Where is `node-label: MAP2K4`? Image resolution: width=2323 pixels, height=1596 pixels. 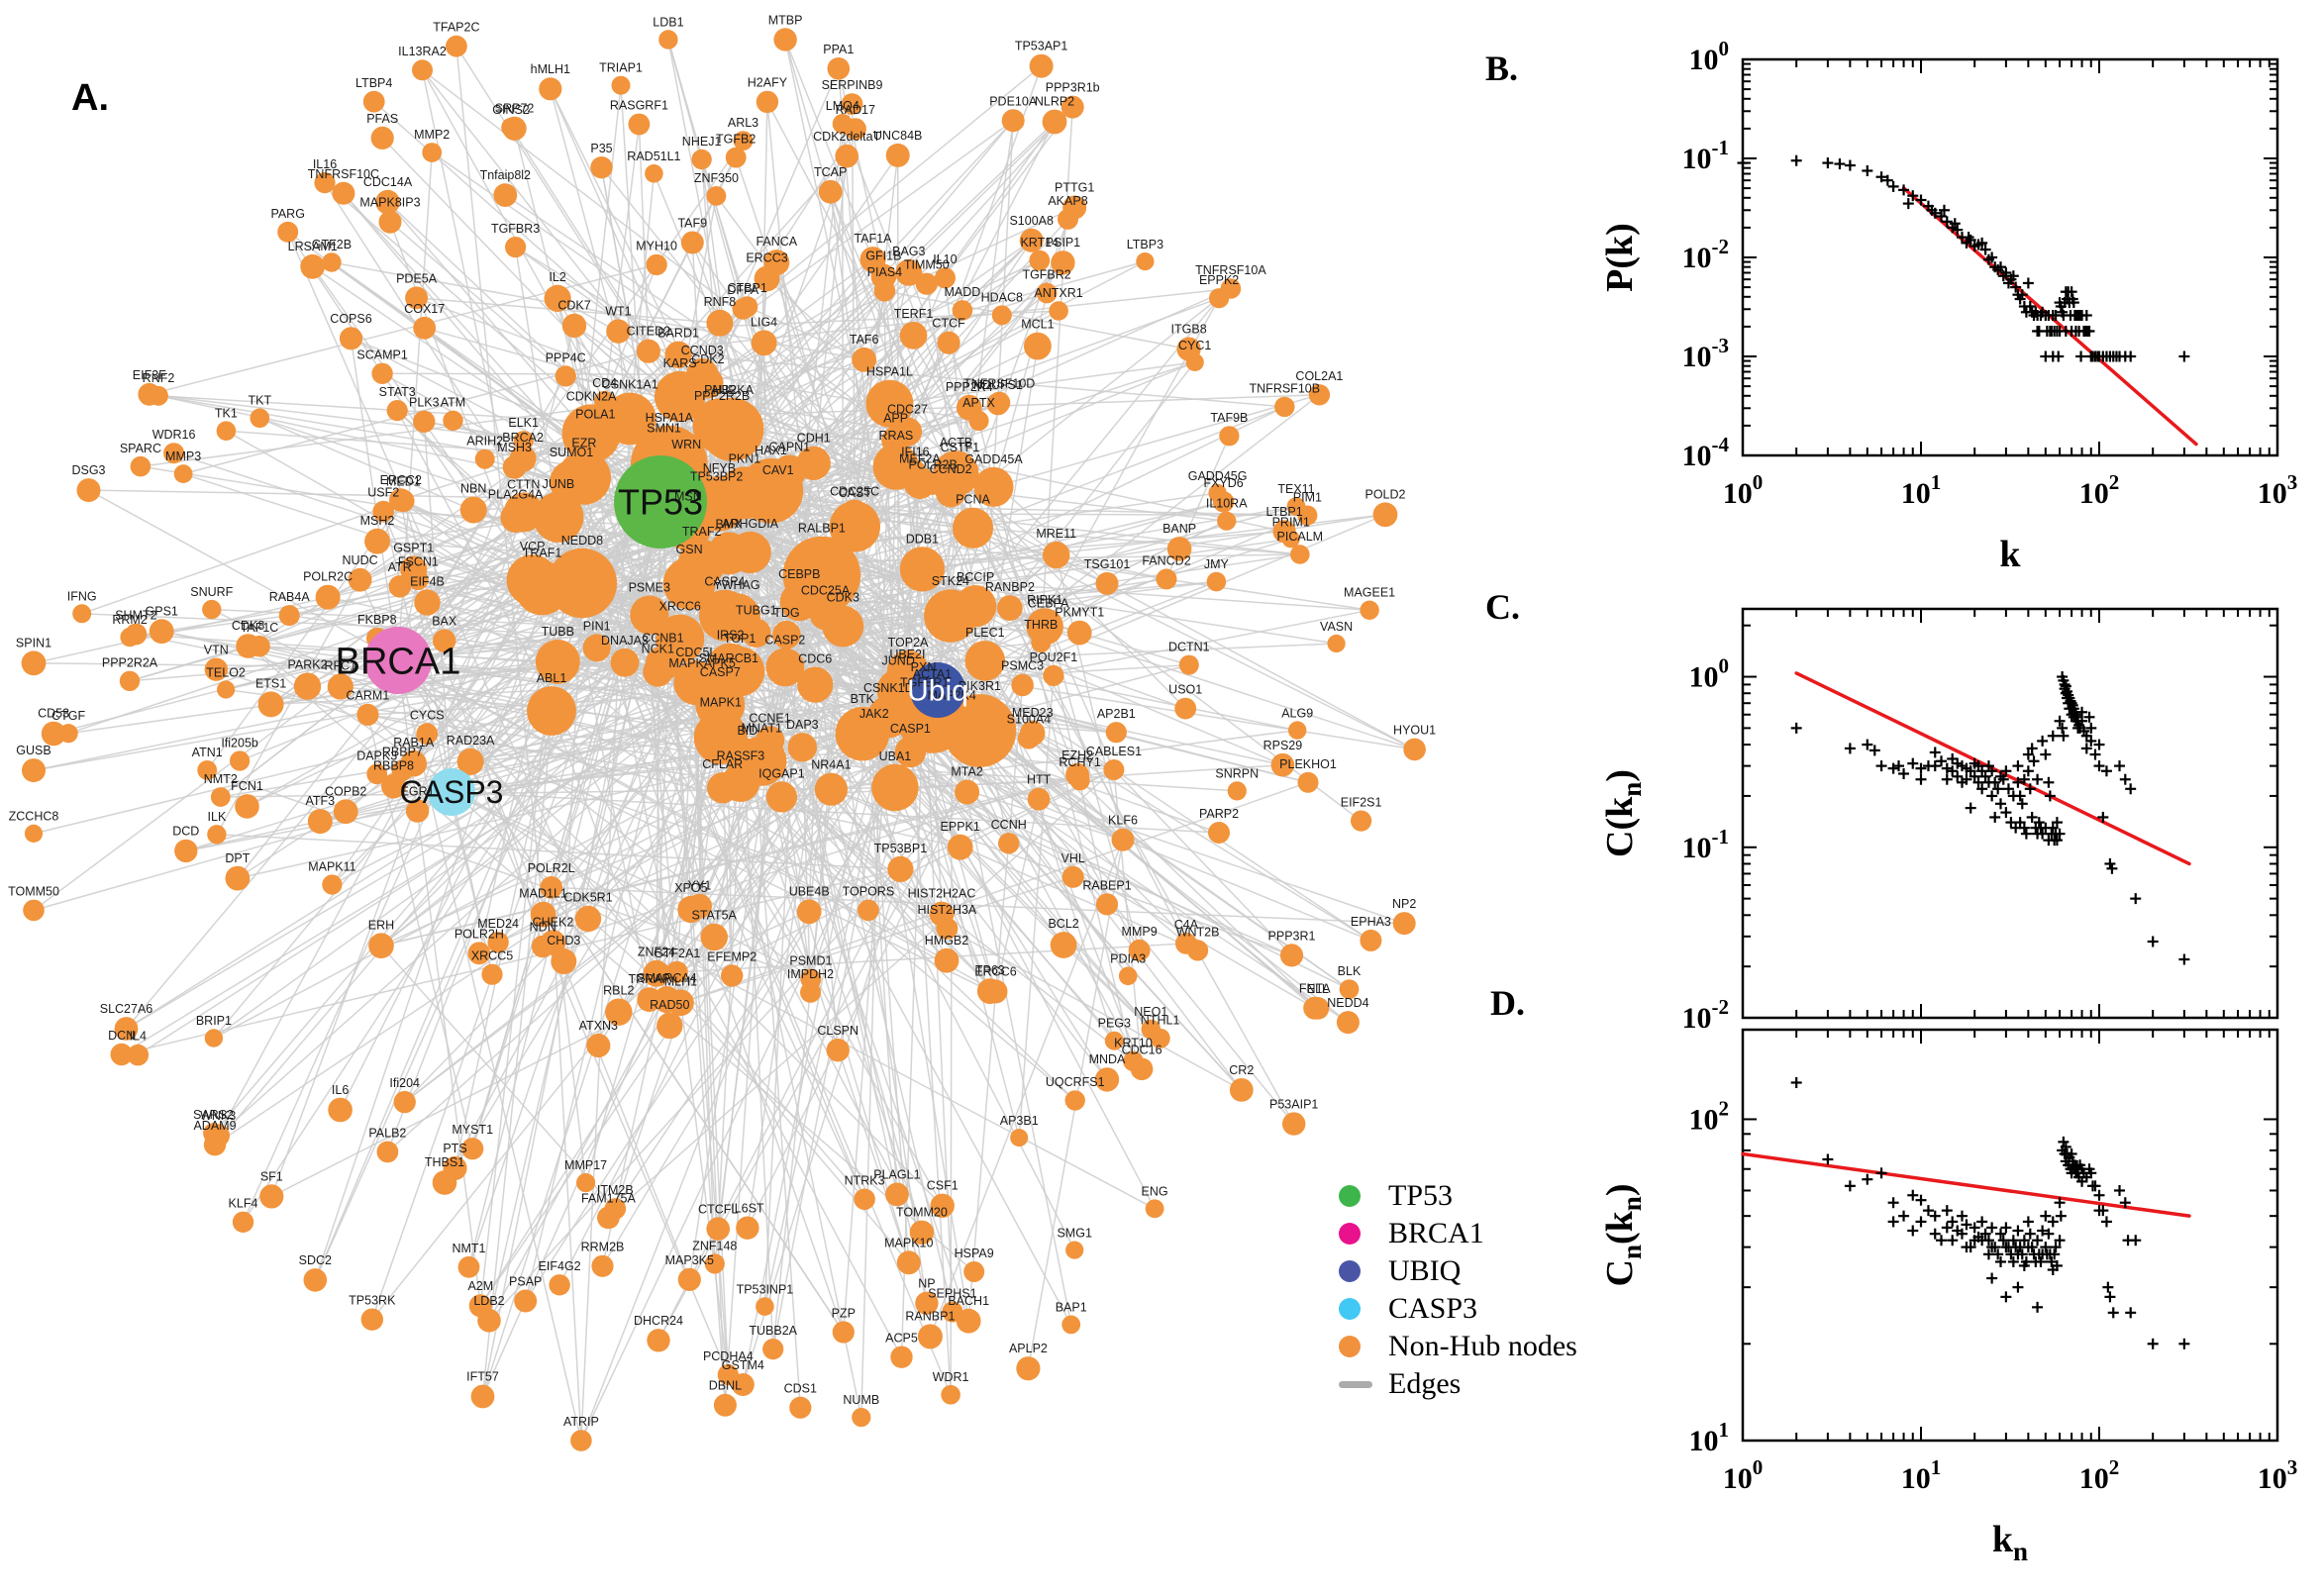 node-label: MAP2K4 is located at coordinates (952, 695).